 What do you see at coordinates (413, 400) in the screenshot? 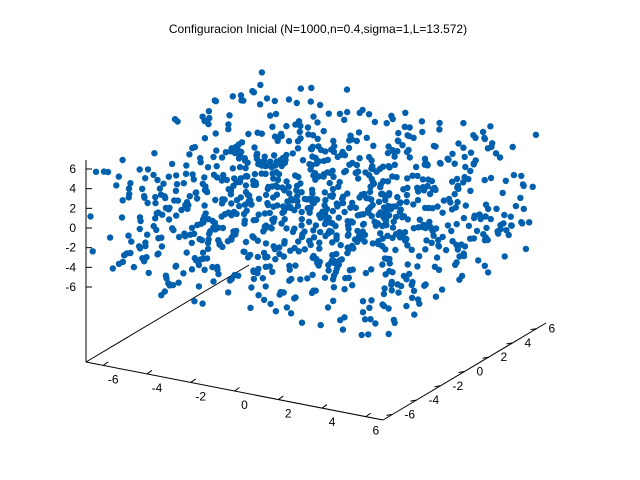
I see `y-tick-mark` at bounding box center [413, 400].